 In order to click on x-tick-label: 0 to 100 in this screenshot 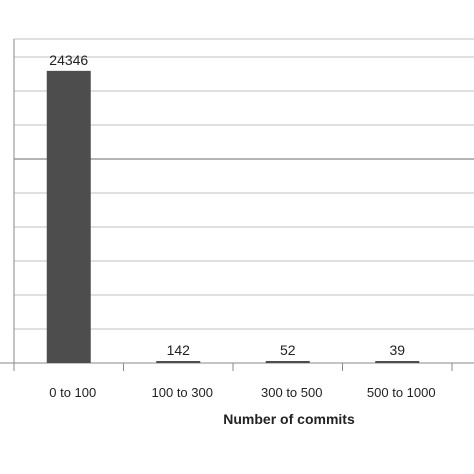, I will do `click(72, 392)`.